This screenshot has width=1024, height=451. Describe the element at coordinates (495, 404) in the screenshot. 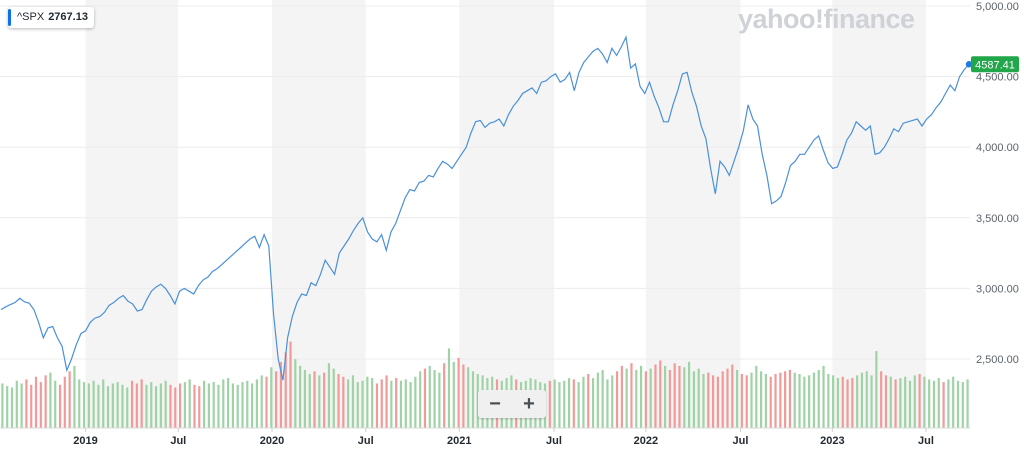

I see `zoom-out-button: −` at that location.